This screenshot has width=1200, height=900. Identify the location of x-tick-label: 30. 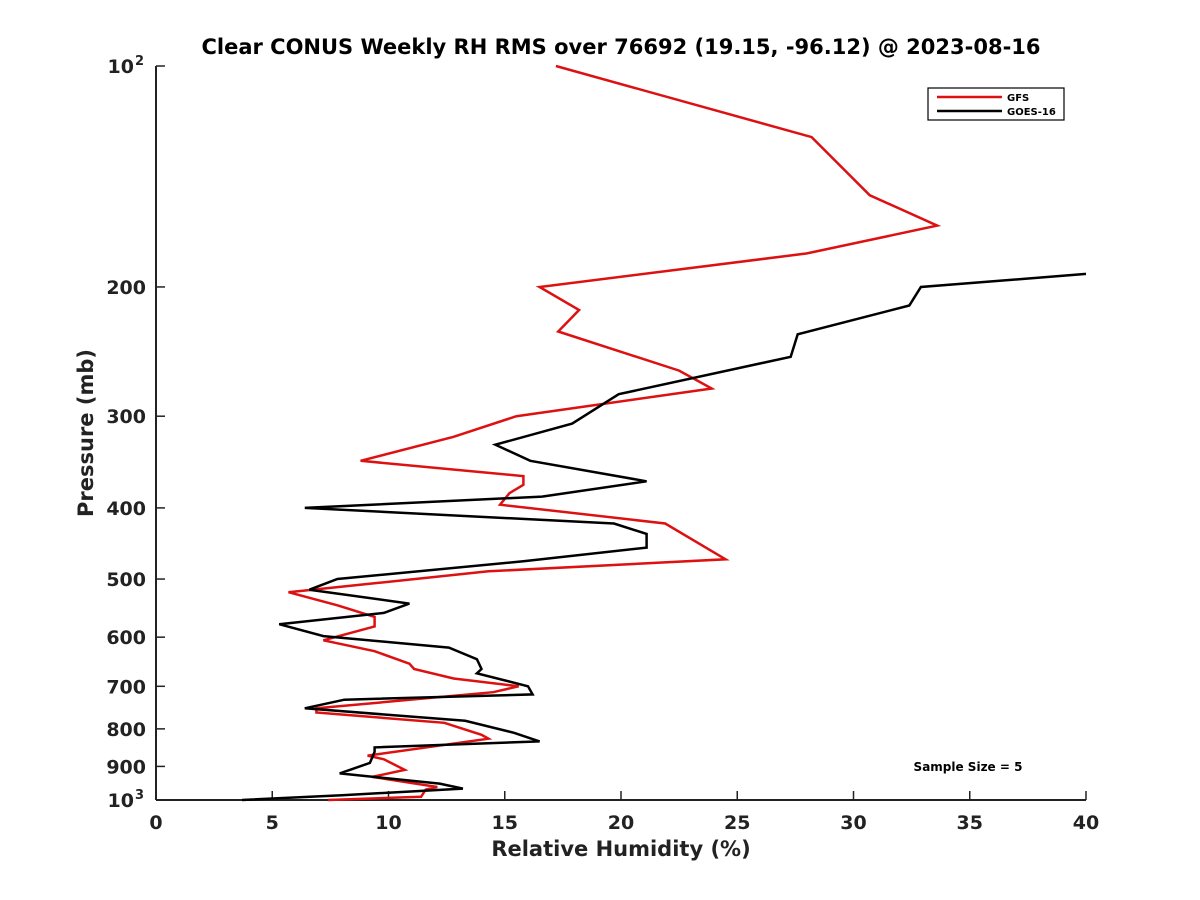
(853, 823).